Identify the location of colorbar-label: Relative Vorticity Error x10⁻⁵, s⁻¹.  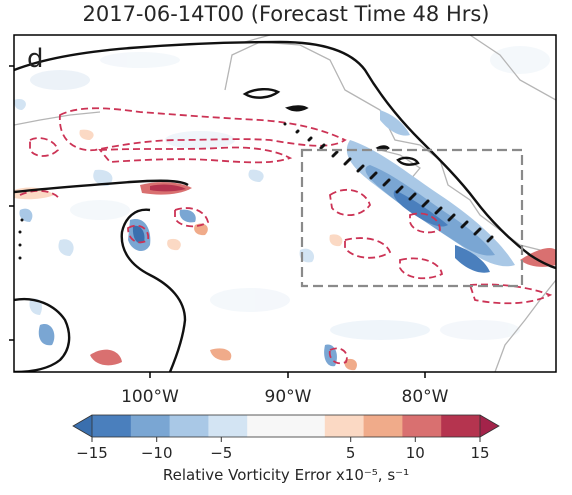
(286, 475).